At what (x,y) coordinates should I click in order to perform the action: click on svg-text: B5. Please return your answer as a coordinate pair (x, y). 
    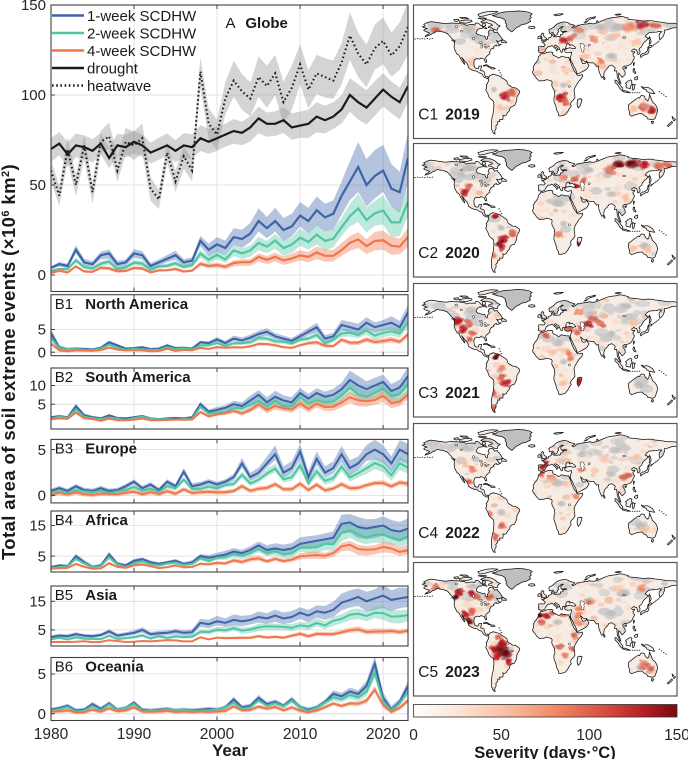
    Looking at the image, I should click on (64, 595).